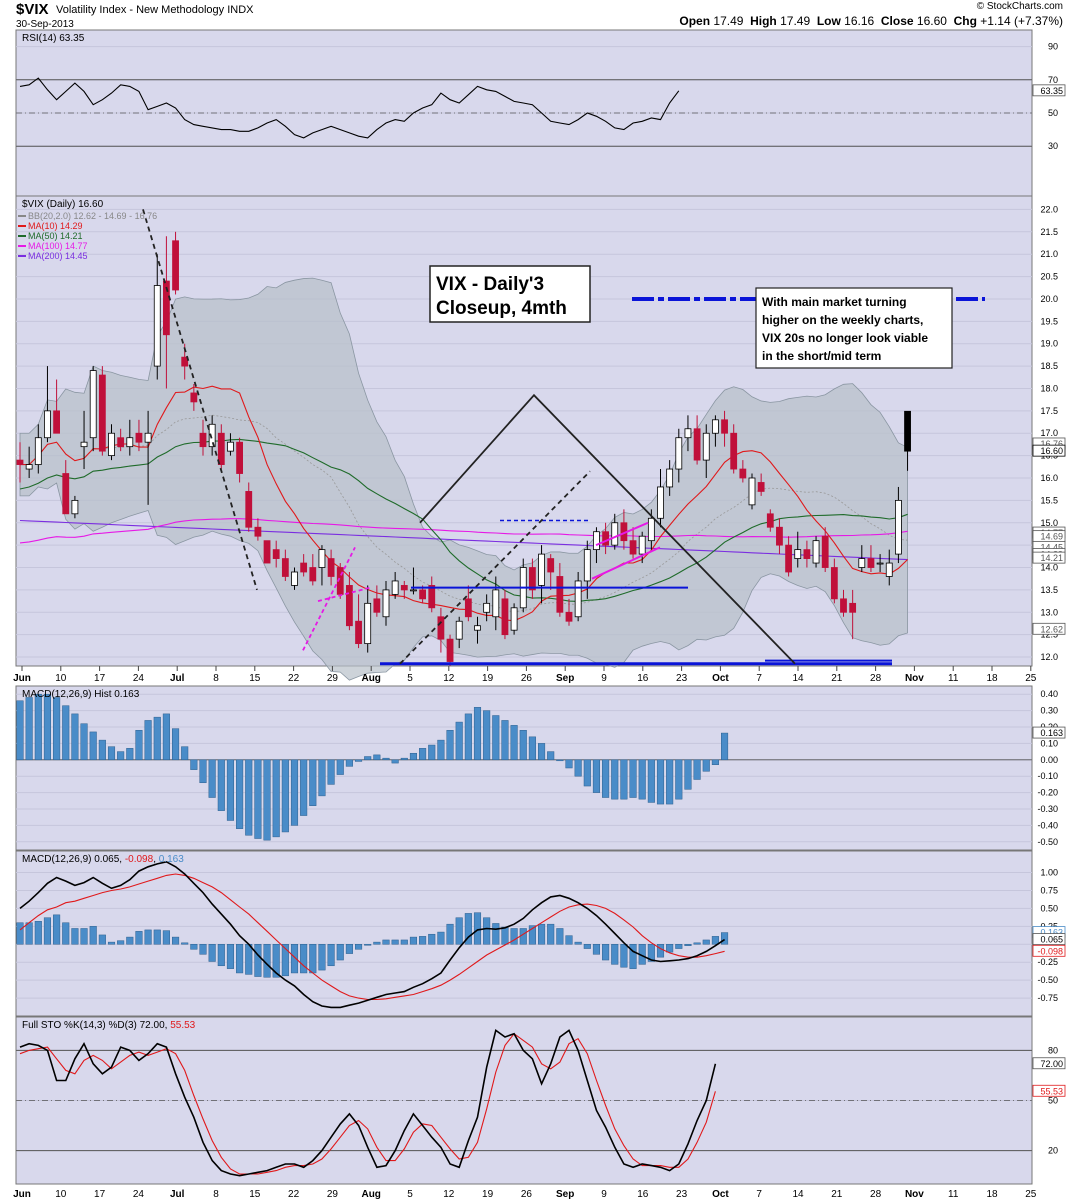 This screenshot has height=1200, width=1075. I want to click on price-tick-label: 13.5, so click(1049, 590).